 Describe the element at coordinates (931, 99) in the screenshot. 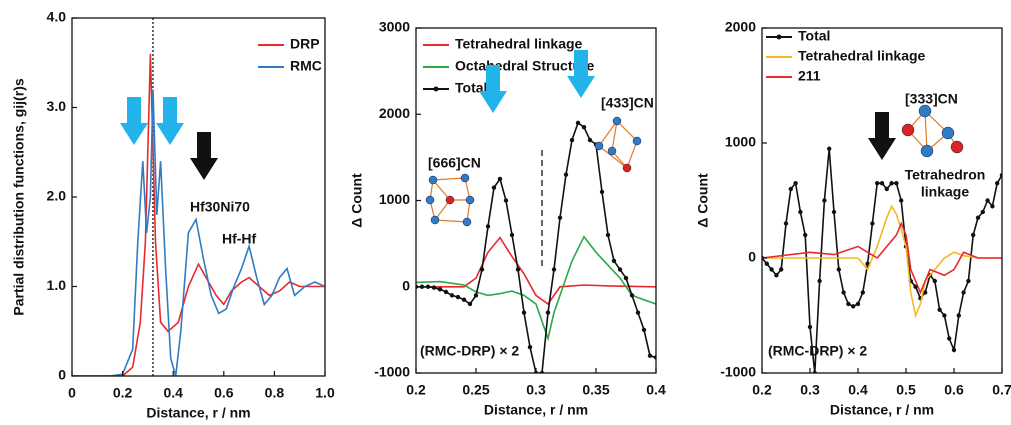

I see `annotation: [333]CN` at that location.